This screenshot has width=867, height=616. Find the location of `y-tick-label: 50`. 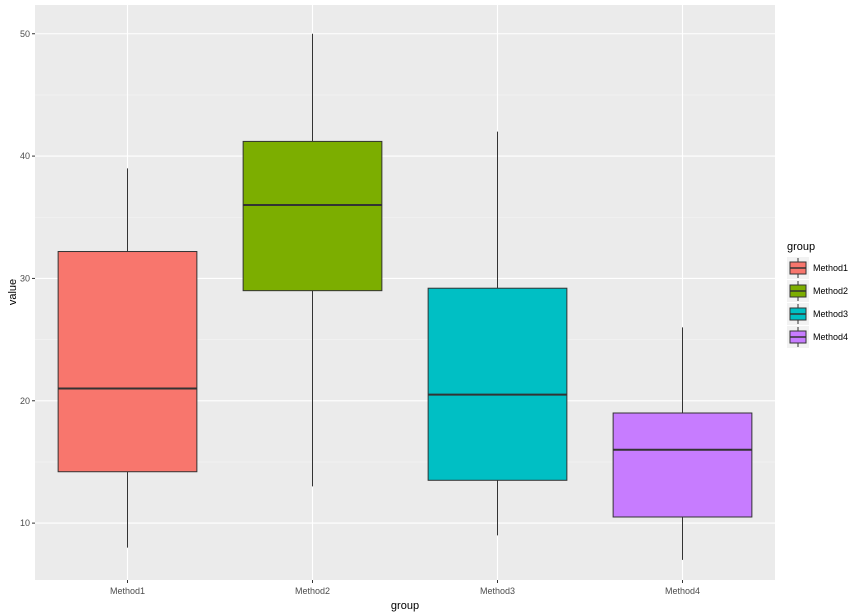

y-tick-label: 50 is located at coordinates (25, 34).